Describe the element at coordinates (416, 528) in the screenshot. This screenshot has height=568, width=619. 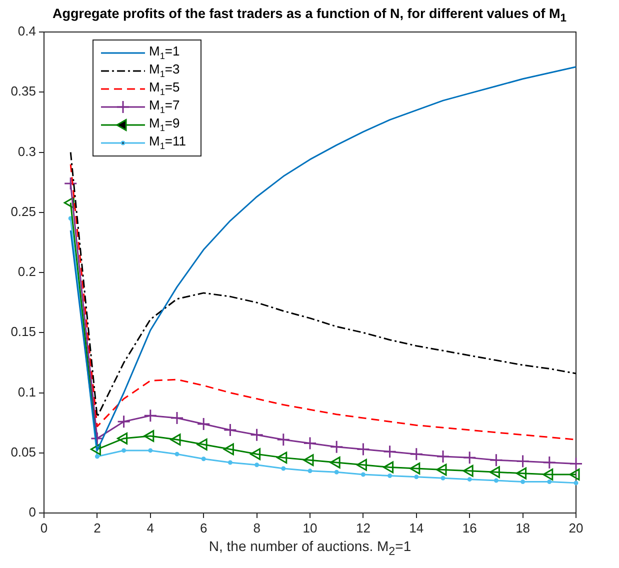
I see `x-tick-label: 14` at that location.